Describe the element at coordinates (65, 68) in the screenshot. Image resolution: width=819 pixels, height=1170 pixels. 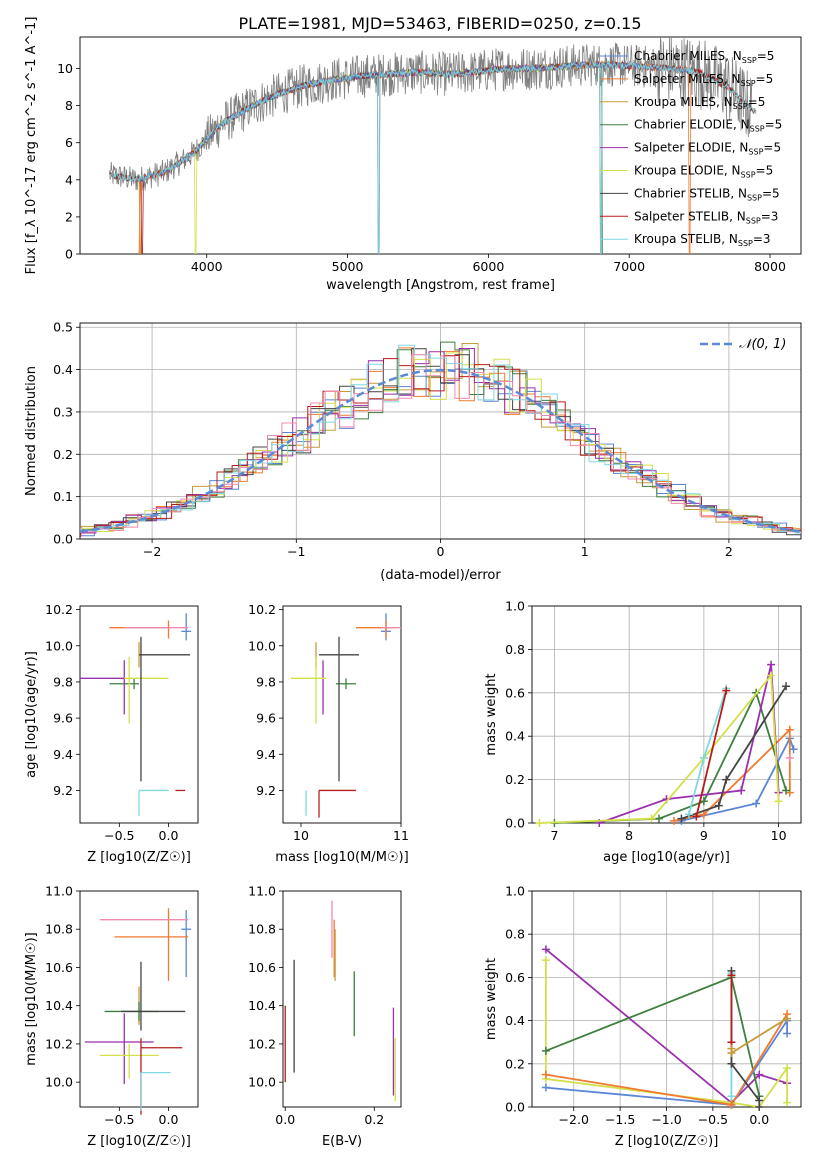
I see `y-tick-label: 10` at that location.